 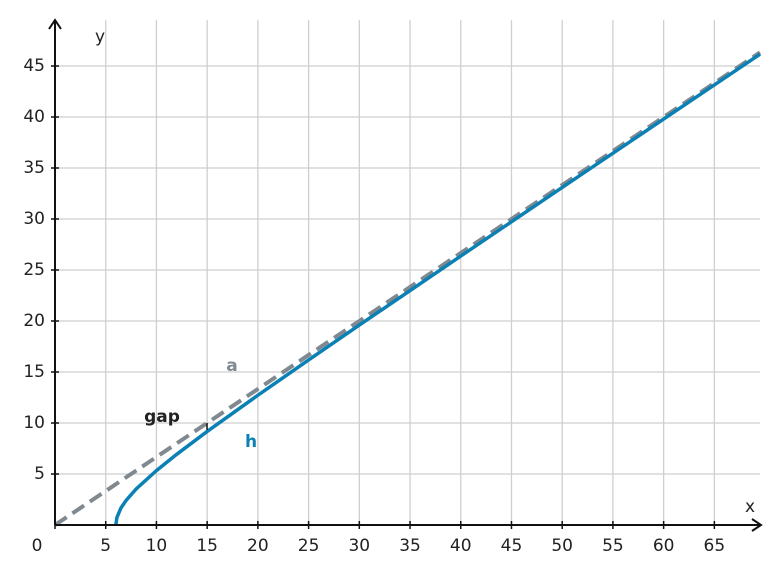 I want to click on x-axis, so click(x=409, y=525).